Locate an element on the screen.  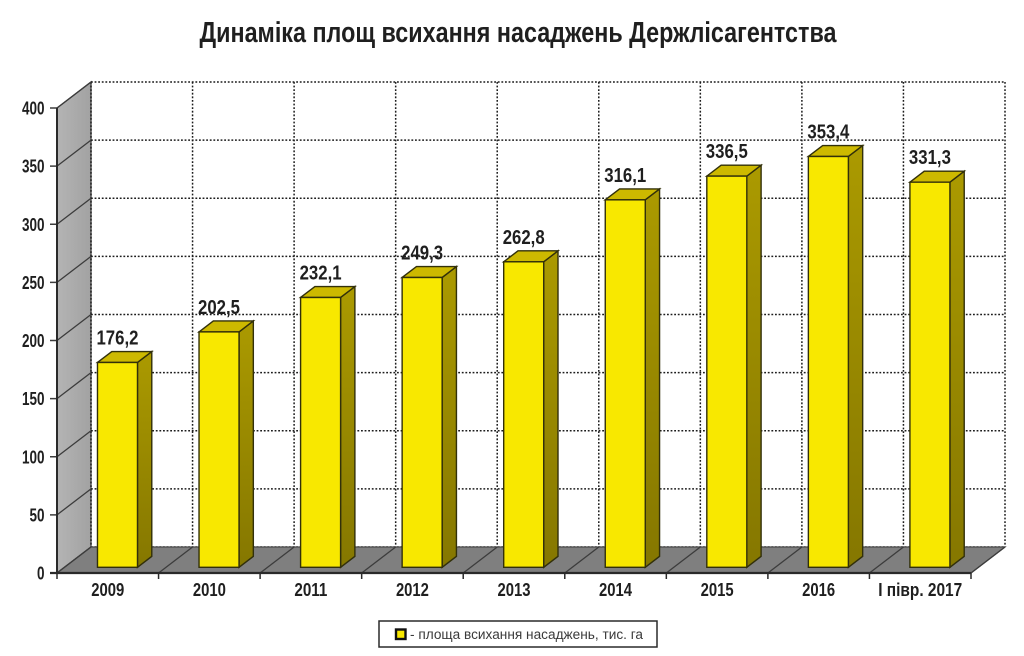
svg-text: 232,1 is located at coordinates (321, 273).